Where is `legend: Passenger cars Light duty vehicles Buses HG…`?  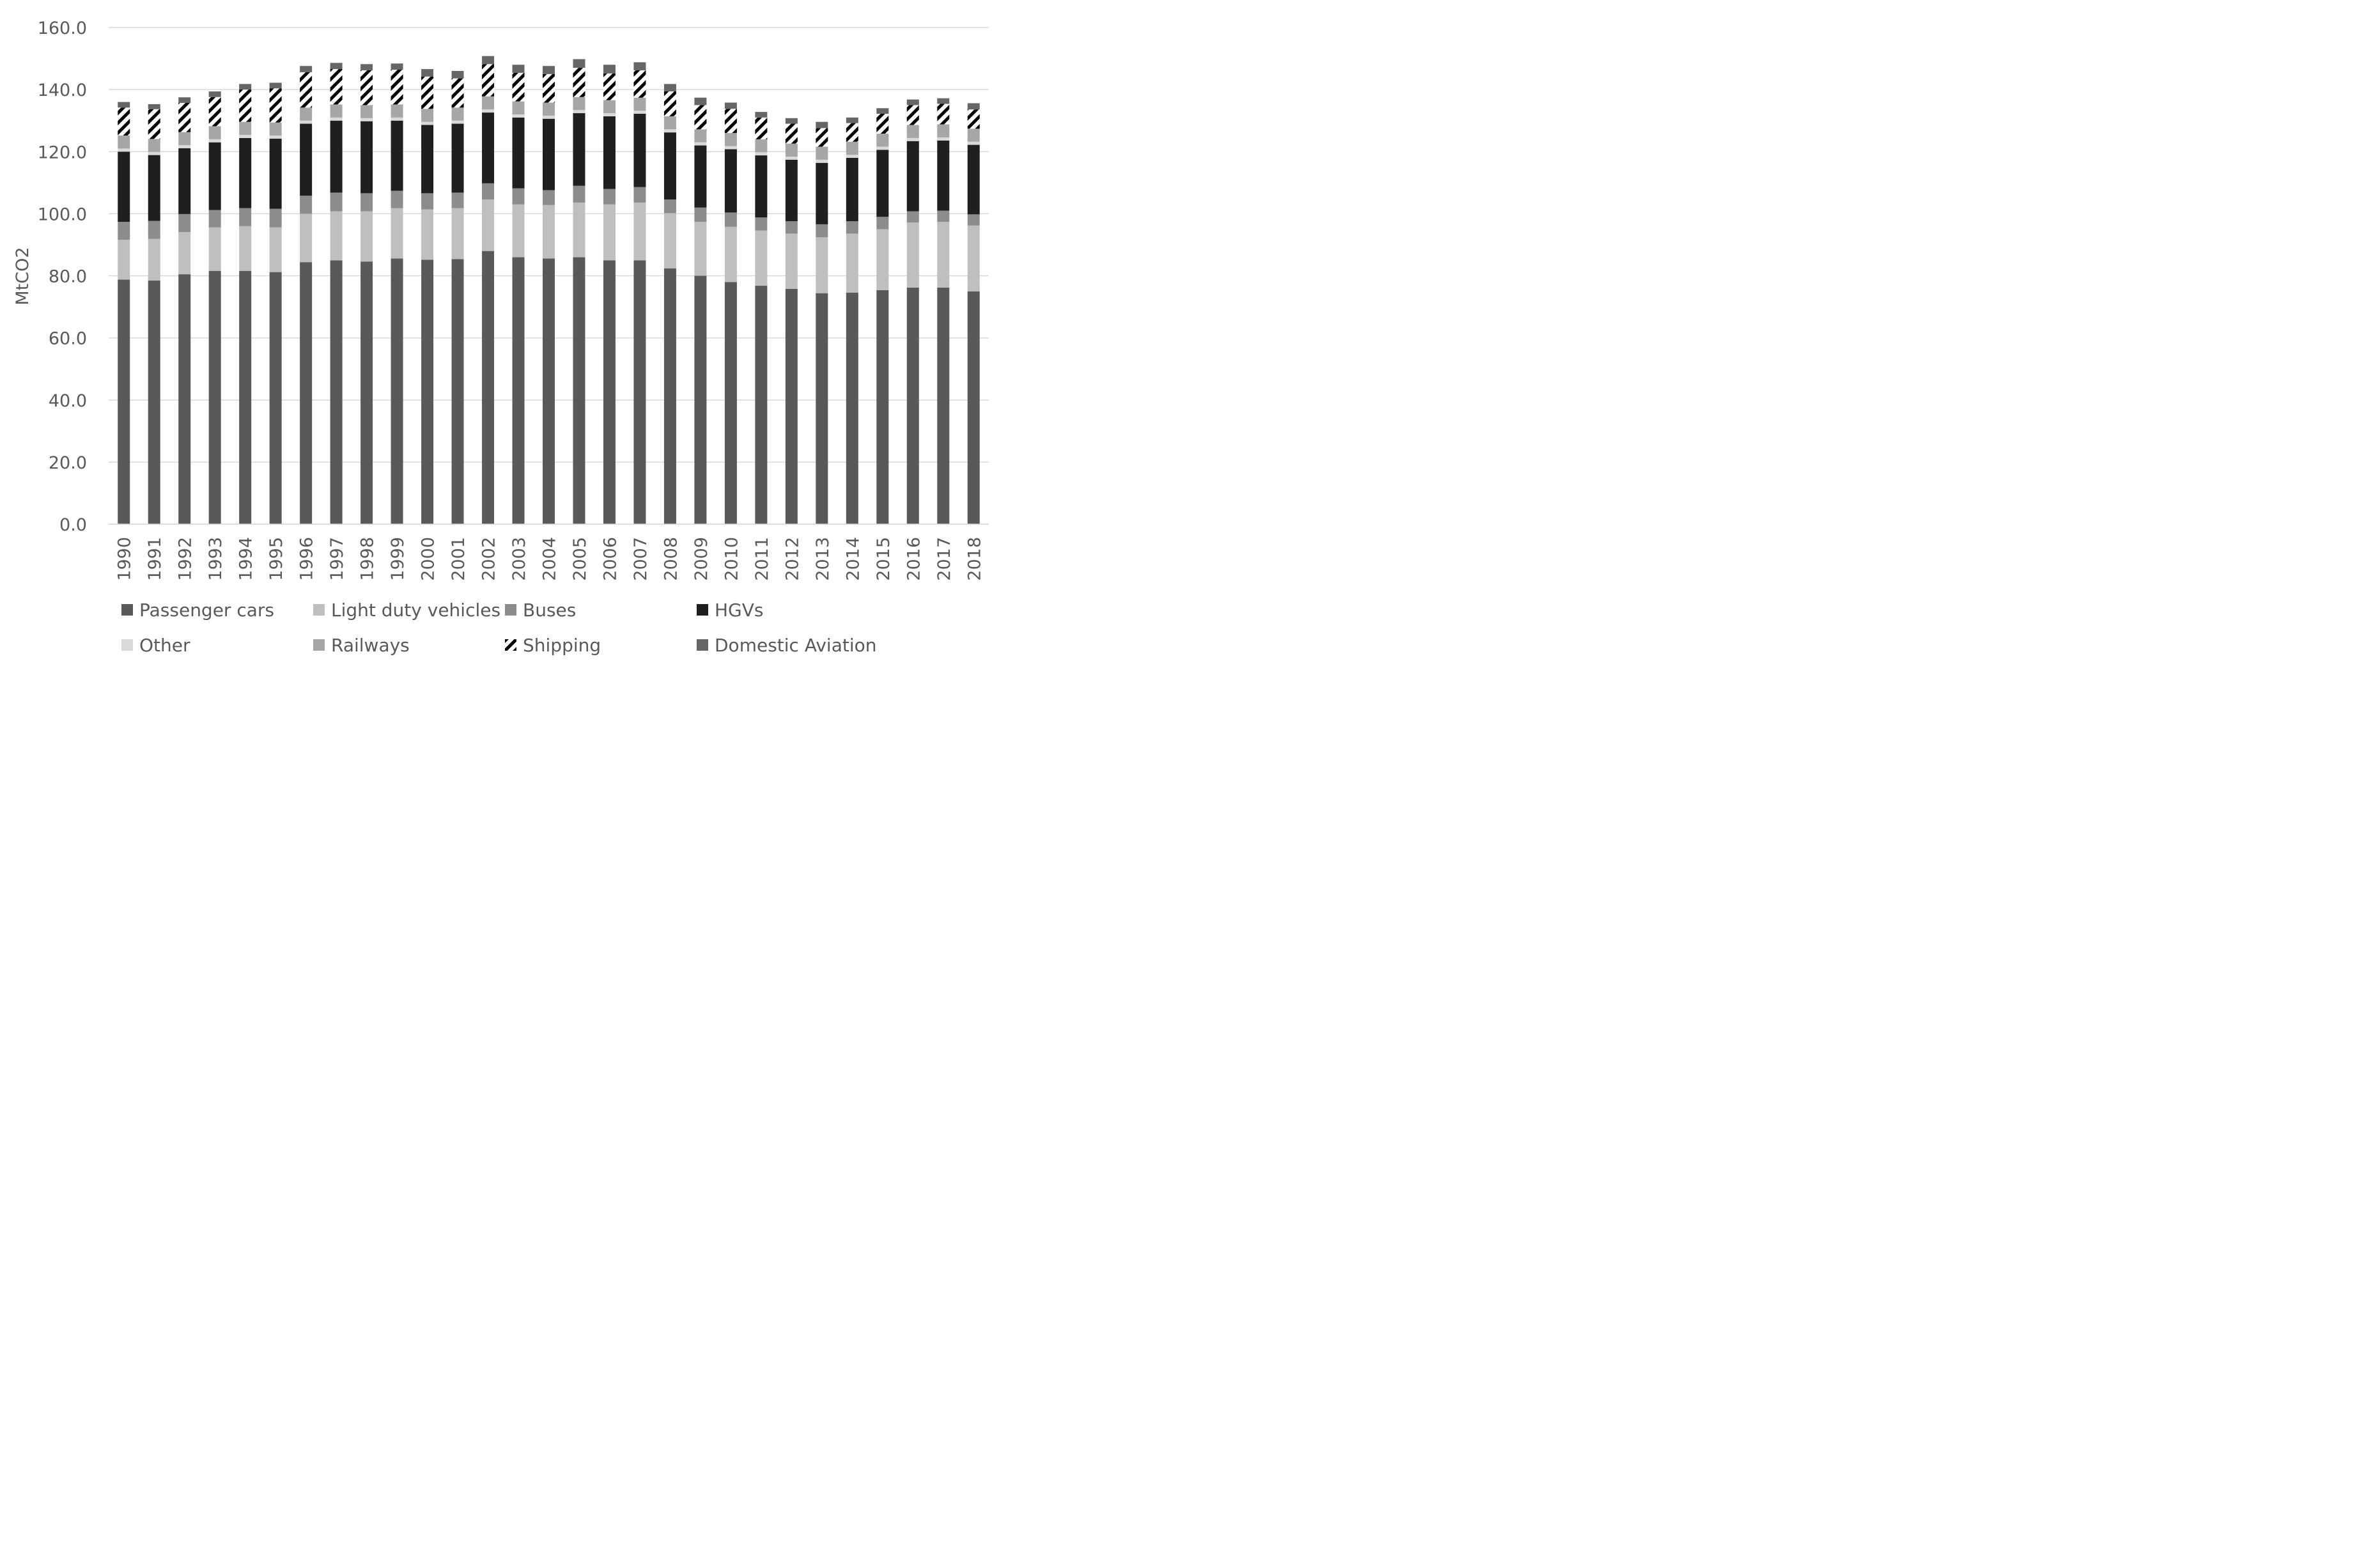 legend: Passenger cars Light duty vehicles Buses HG… is located at coordinates (499, 628).